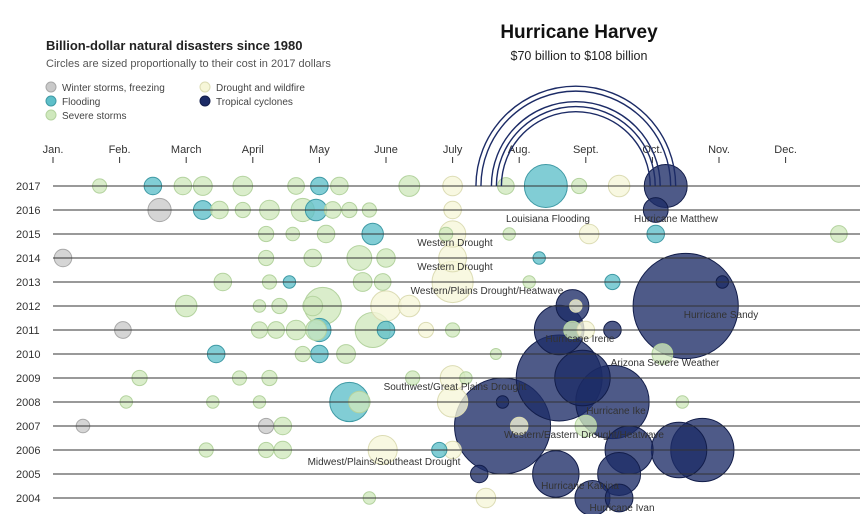 Image resolution: width=863 pixels, height=514 pixels. I want to click on annotation-label: Hurricane Ike, so click(616, 411).